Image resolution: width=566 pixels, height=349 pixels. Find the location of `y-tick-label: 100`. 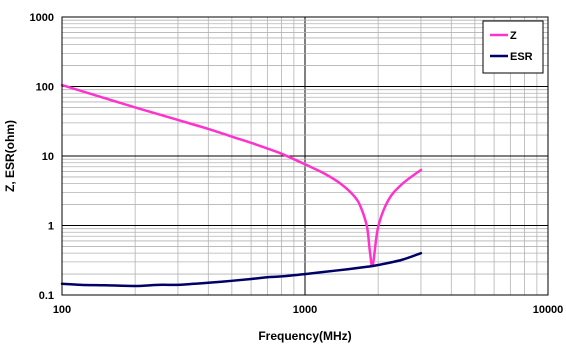

y-tick-label: 100 is located at coordinates (45, 88).